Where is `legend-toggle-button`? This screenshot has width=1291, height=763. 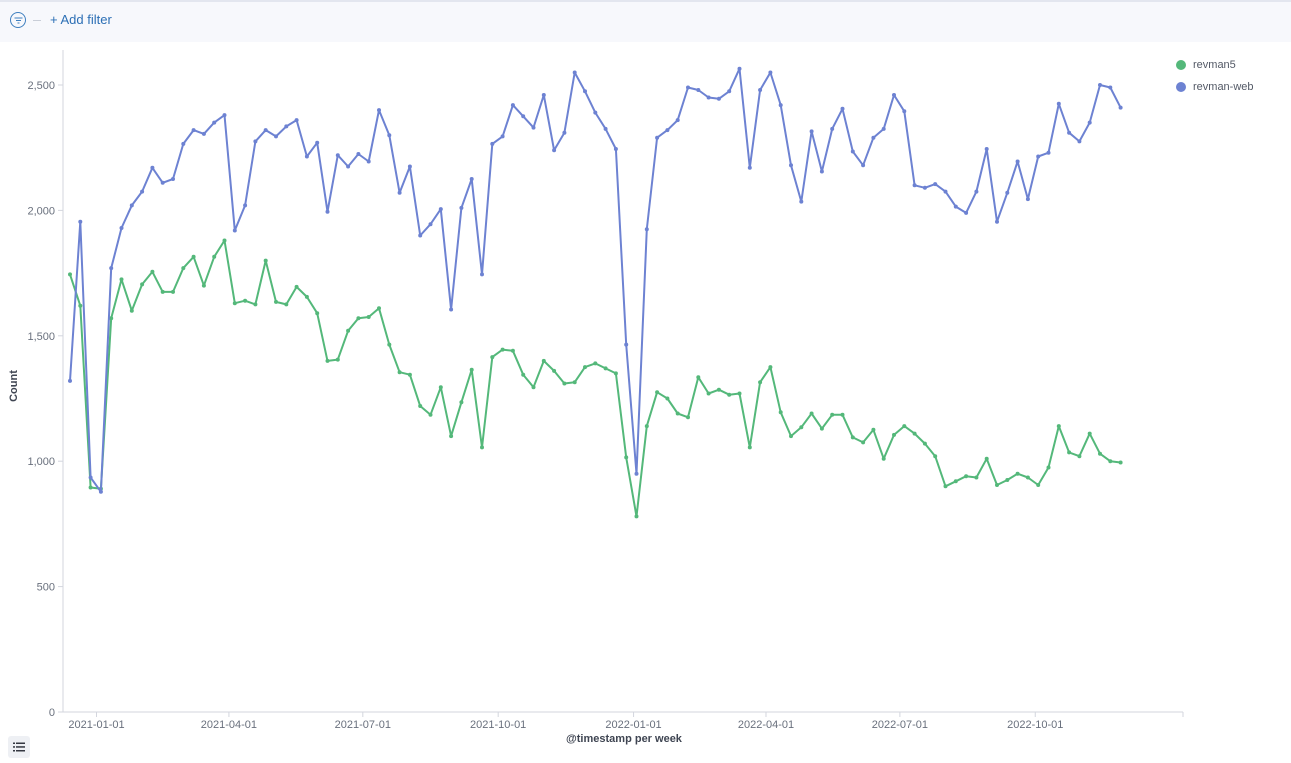 legend-toggle-button is located at coordinates (19, 747).